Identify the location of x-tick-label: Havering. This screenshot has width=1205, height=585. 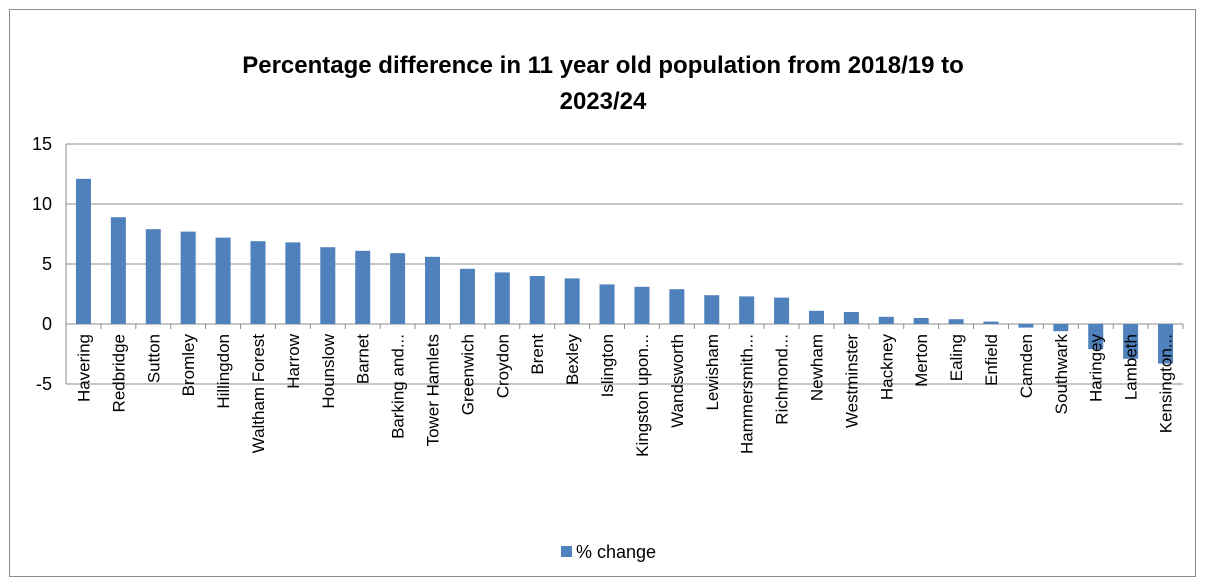
(83, 368).